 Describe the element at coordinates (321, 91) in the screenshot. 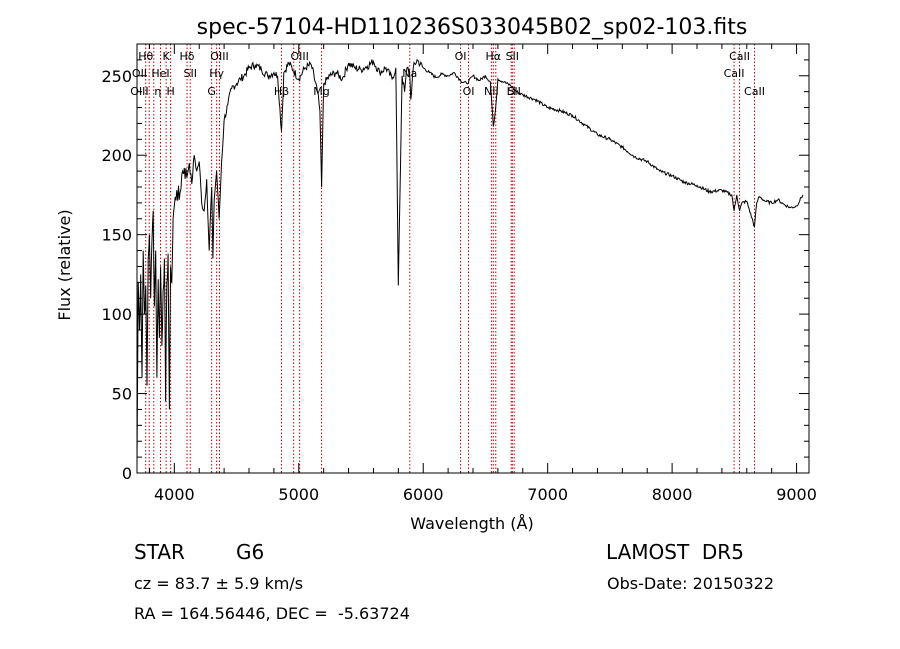

I see `line-label-14: Mg` at that location.